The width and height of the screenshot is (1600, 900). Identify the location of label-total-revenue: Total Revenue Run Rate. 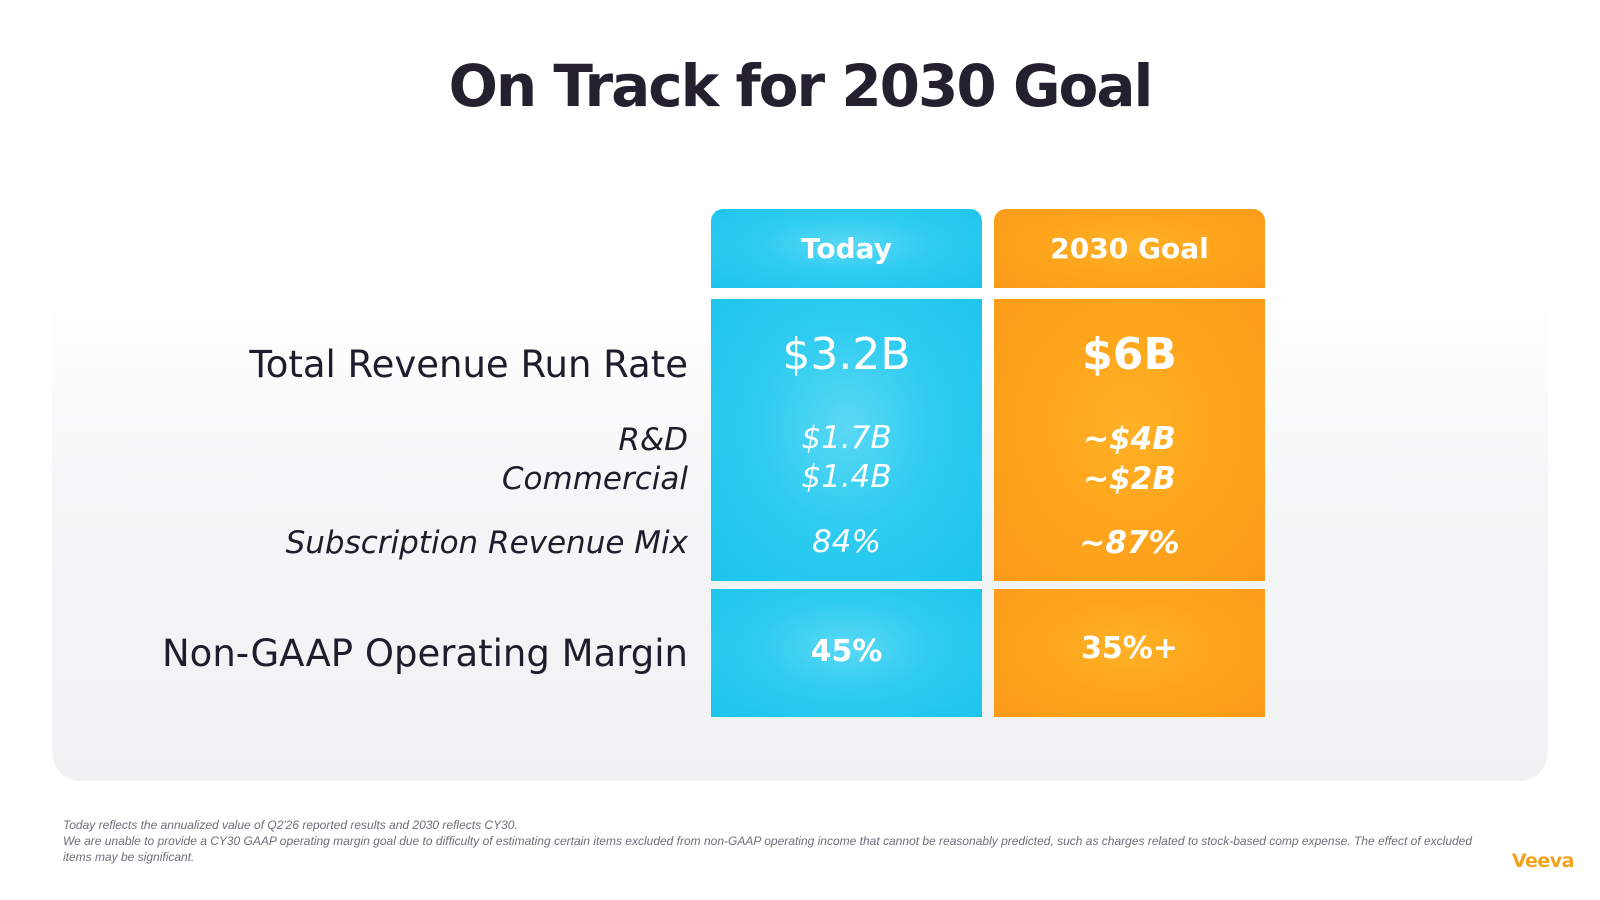
(468, 364).